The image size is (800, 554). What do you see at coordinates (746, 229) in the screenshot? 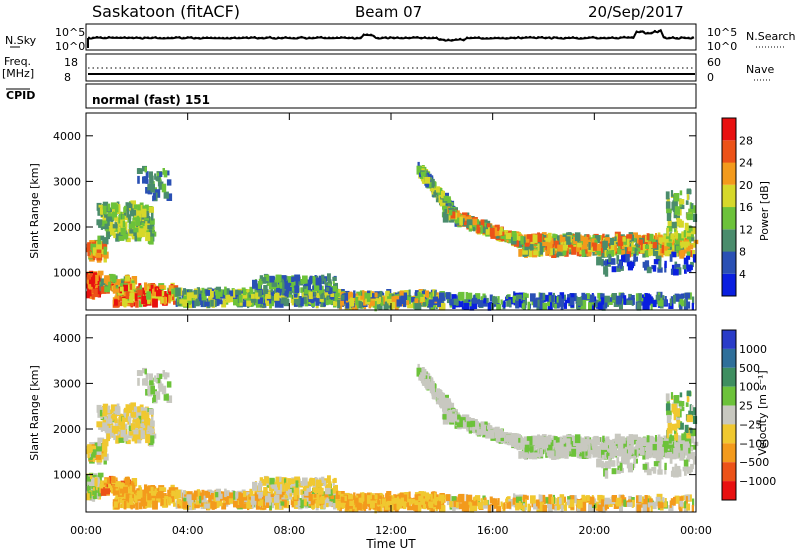
I see `colorbar-tick-label: 12` at bounding box center [746, 229].